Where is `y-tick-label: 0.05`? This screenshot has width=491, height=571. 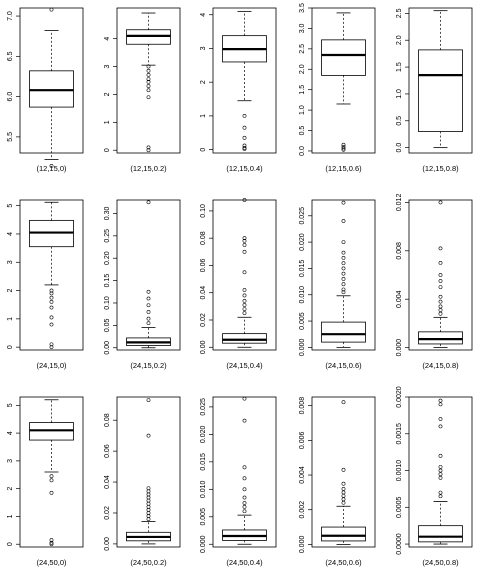
y-tick-label: 0.05 is located at coordinates (107, 325).